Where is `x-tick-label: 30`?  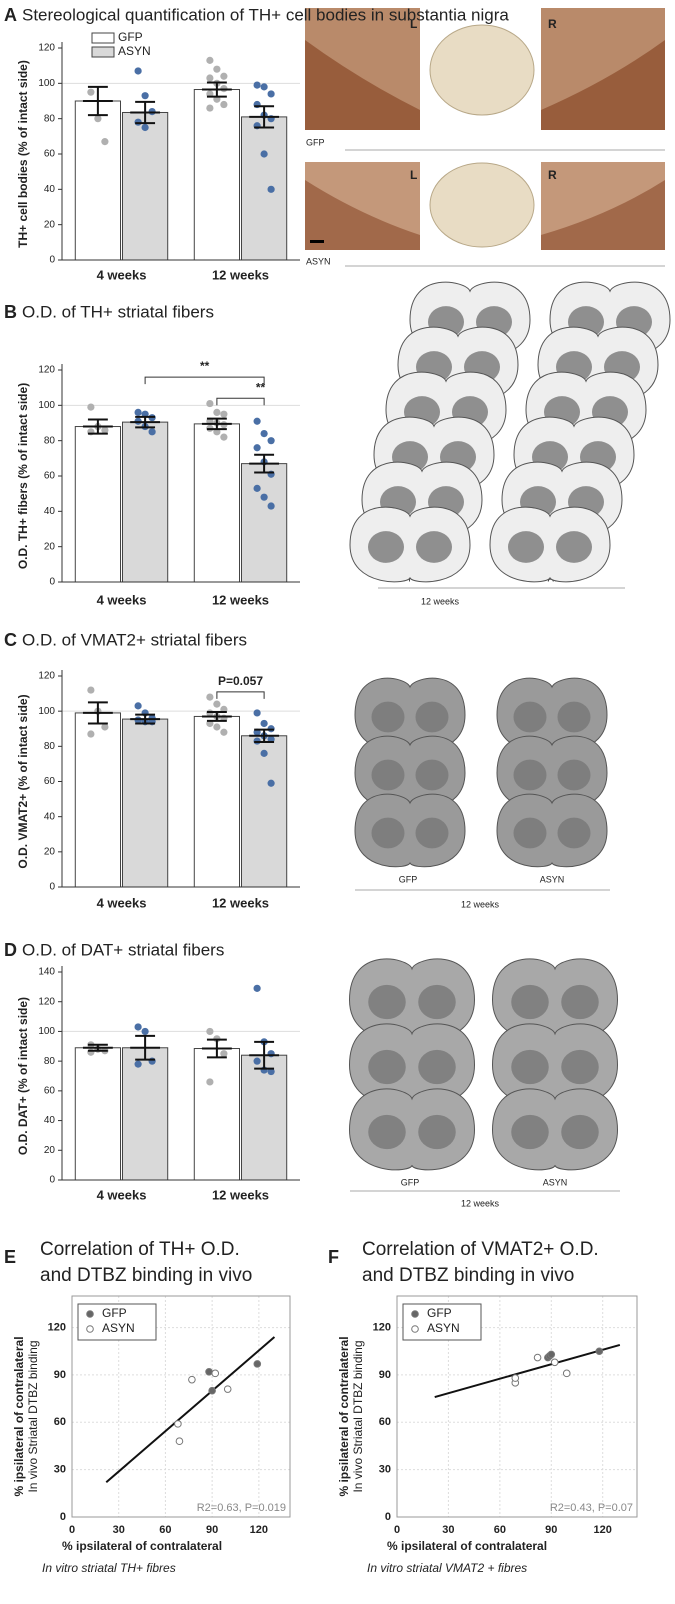 x-tick-label: 30 is located at coordinates (448, 1530).